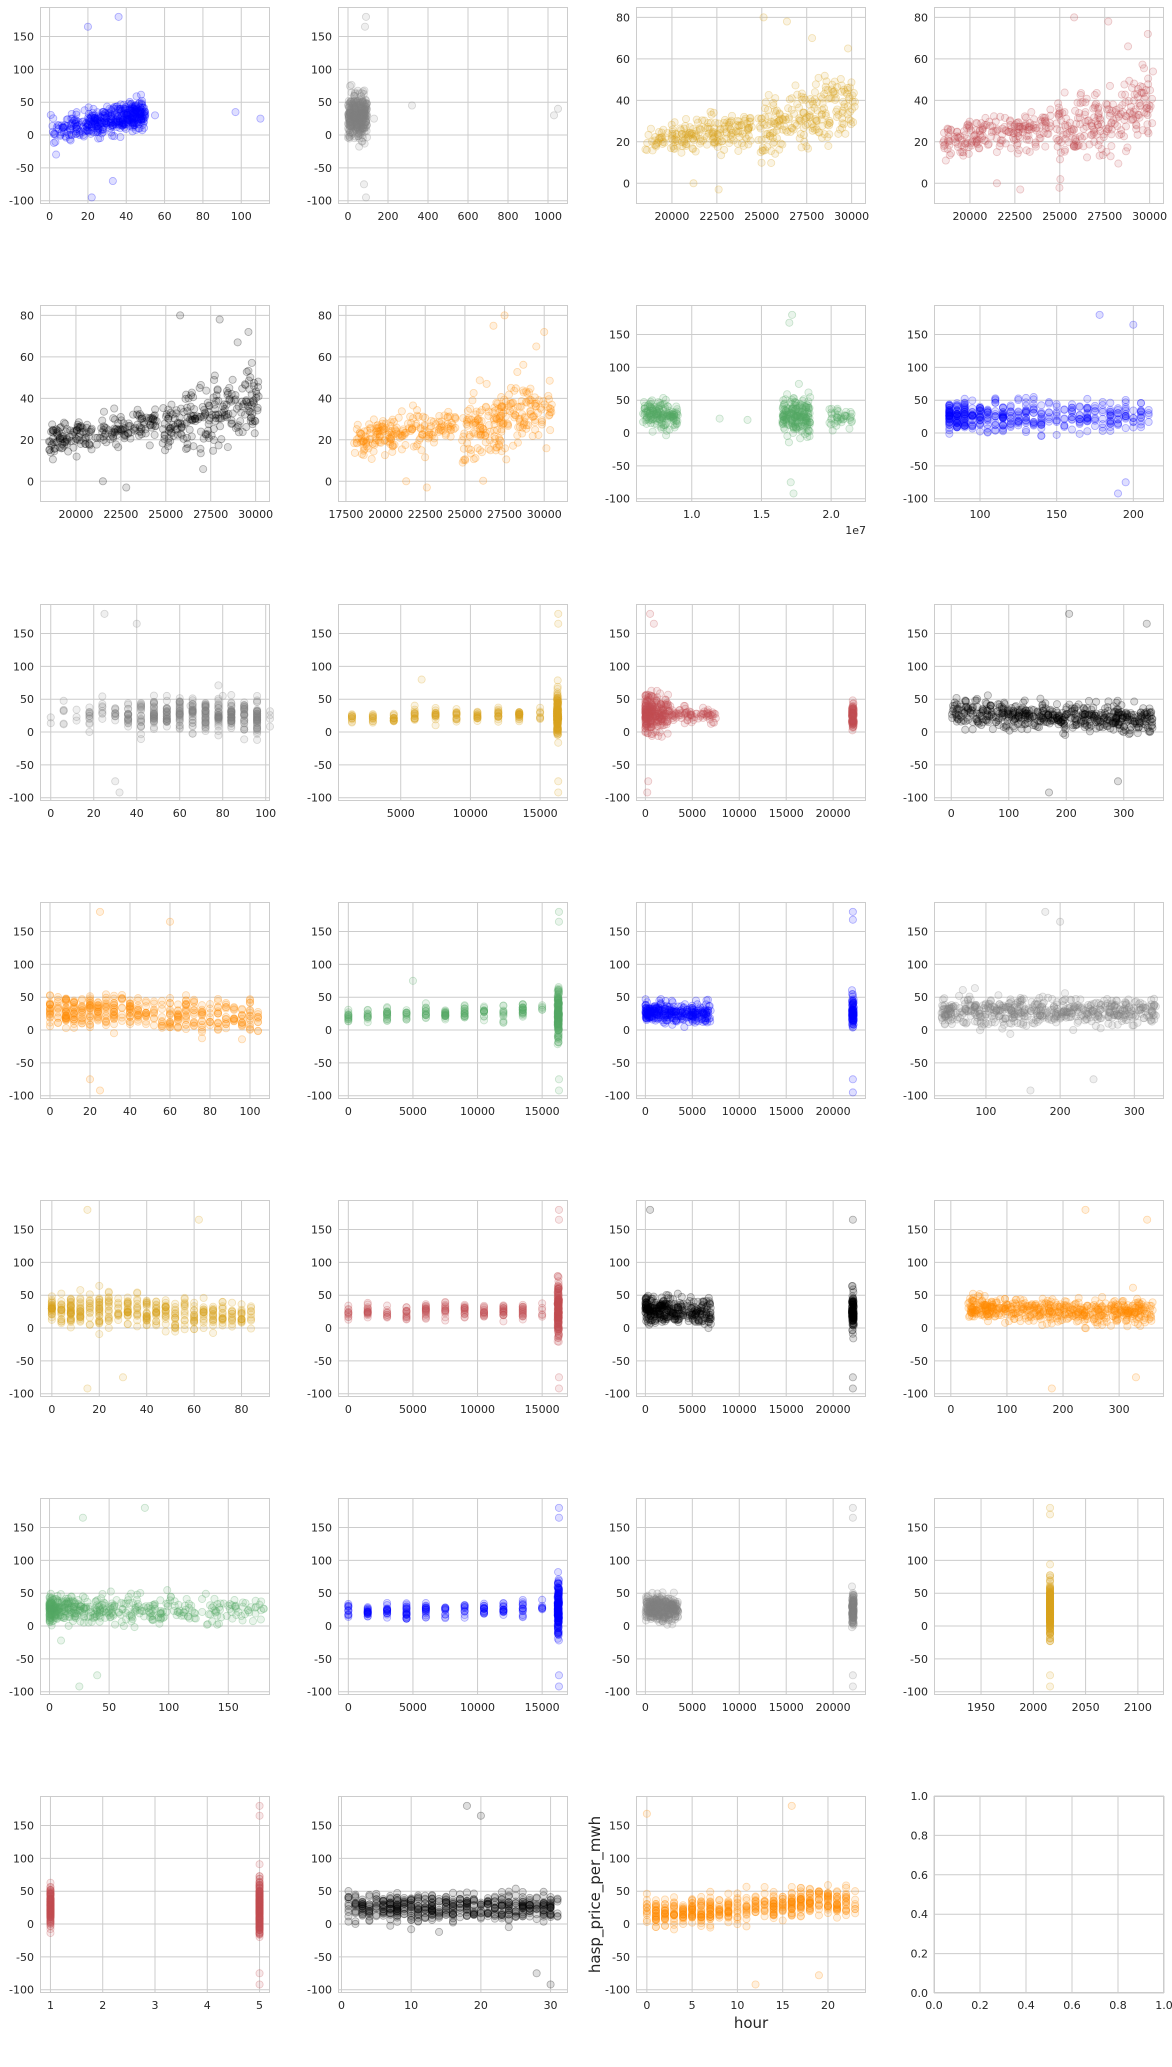 The width and height of the screenshot is (1172, 2067). What do you see at coordinates (833, 813) in the screenshot?
I see `x-tick-label: 20000` at bounding box center [833, 813].